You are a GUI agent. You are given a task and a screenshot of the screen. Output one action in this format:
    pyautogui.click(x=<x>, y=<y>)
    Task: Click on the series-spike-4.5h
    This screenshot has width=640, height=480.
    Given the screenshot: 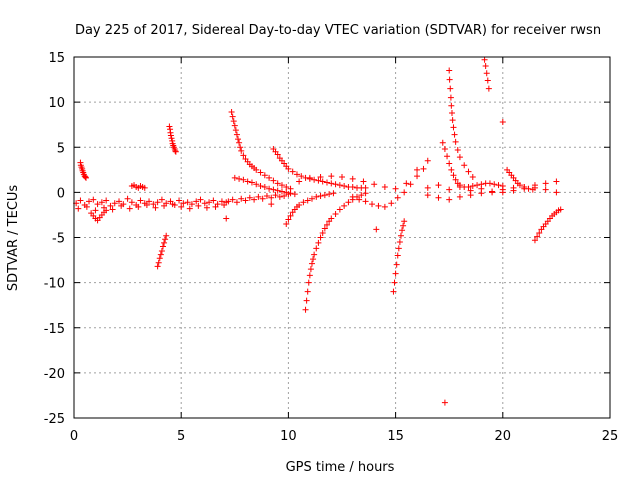 What is the action you would take?
    pyautogui.click(x=172, y=139)
    